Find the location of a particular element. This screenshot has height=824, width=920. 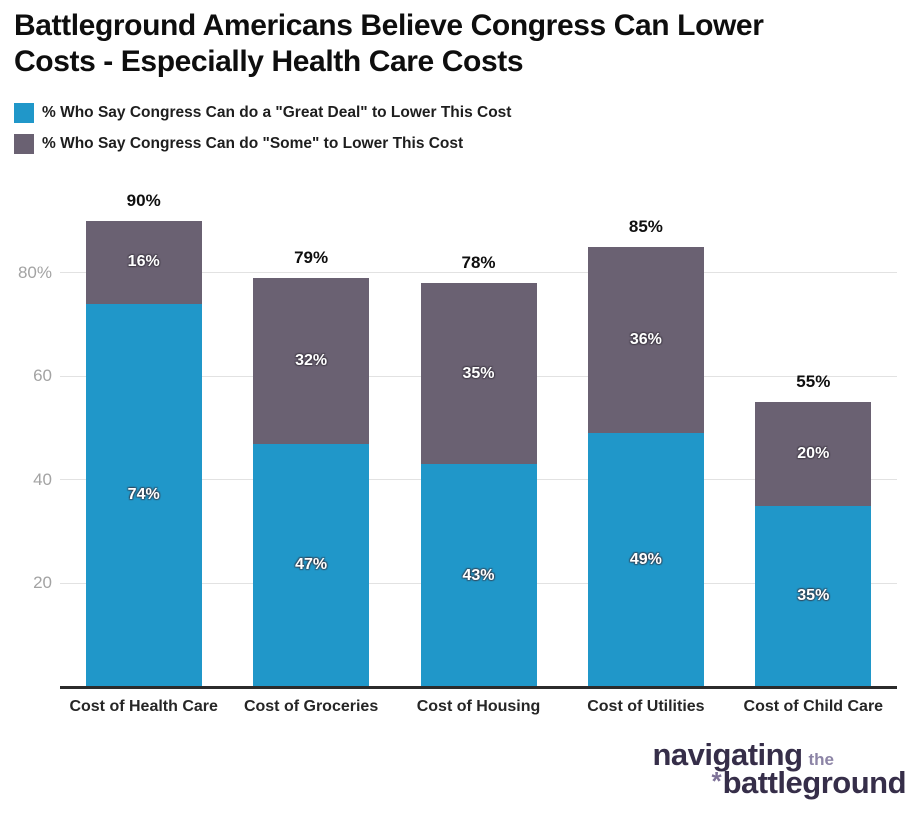

bar-segment-great-deal: 49% is located at coordinates (645, 560).